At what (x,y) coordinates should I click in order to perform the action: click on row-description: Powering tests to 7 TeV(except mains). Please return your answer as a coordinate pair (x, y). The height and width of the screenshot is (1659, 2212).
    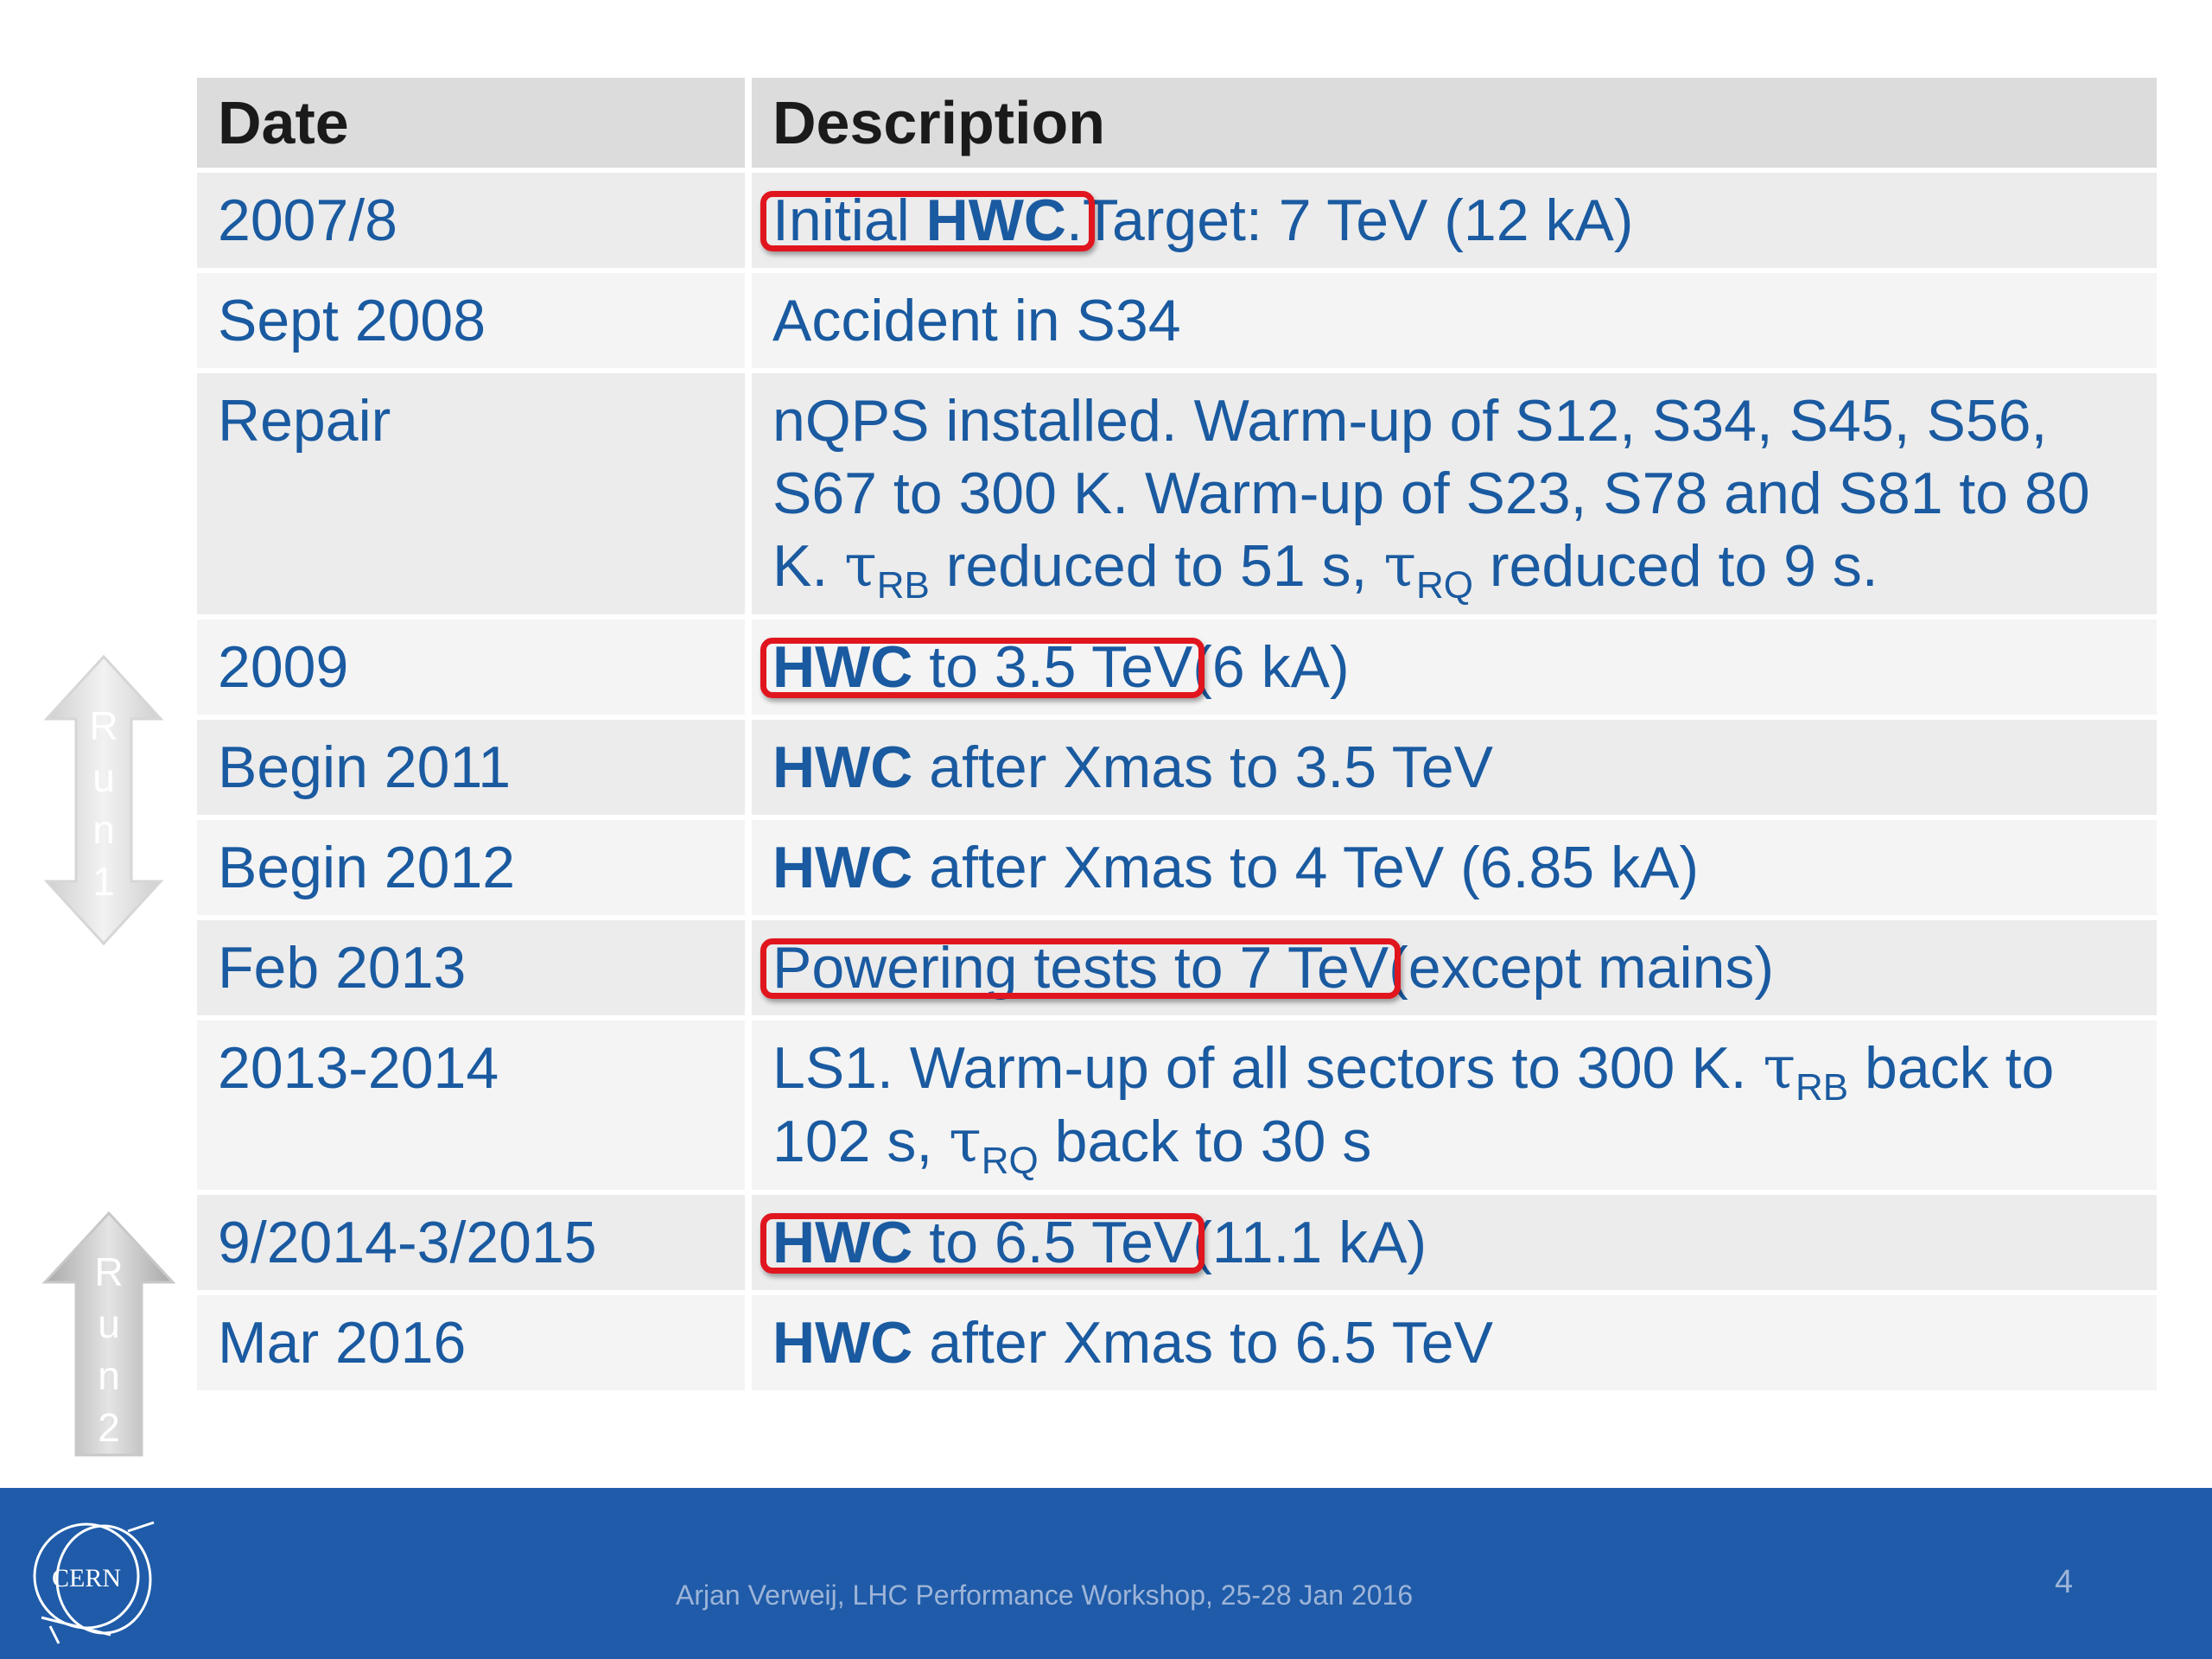
    Looking at the image, I should click on (1454, 967).